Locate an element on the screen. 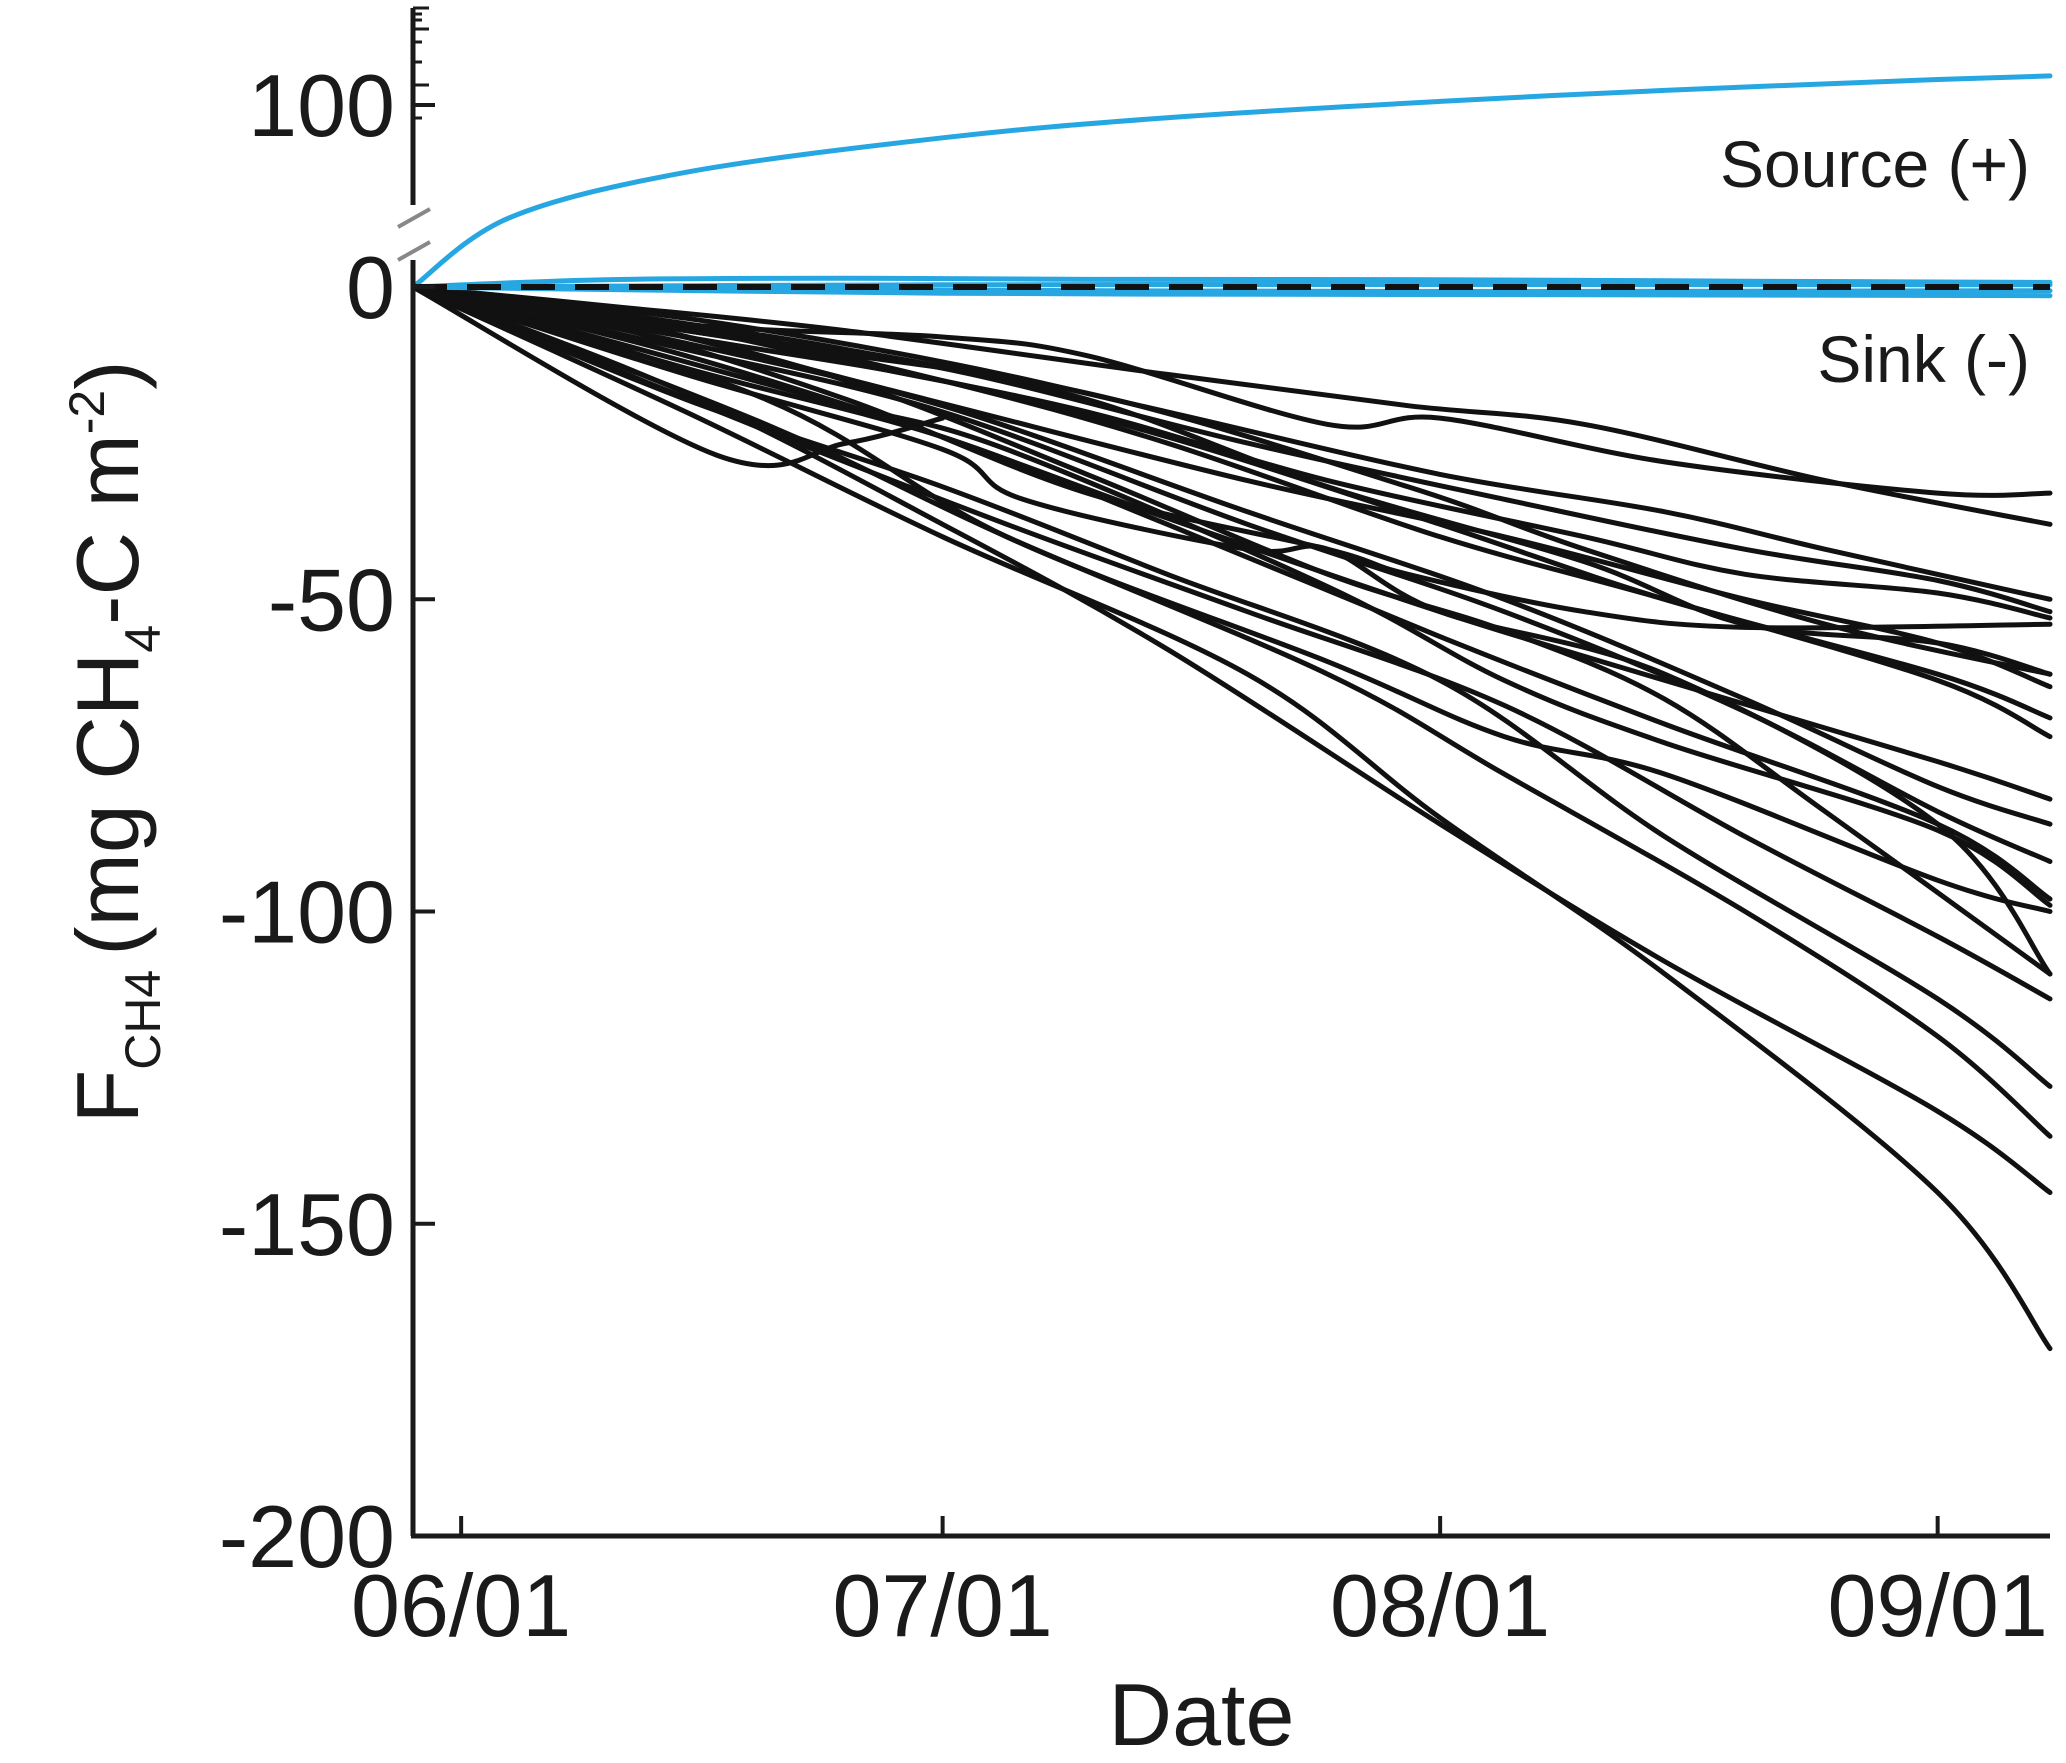  y-tick-label: -200 is located at coordinates (307, 1536).